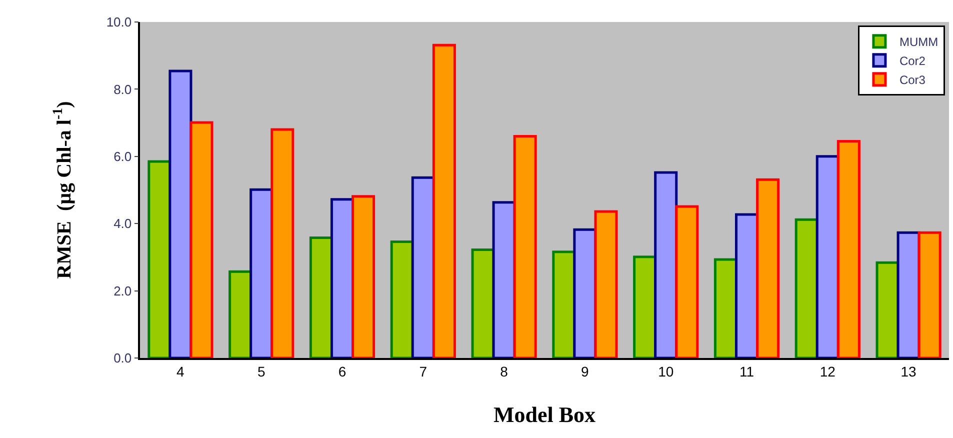 The width and height of the screenshot is (953, 438). I want to click on legend-label: Cor3, so click(912, 80).